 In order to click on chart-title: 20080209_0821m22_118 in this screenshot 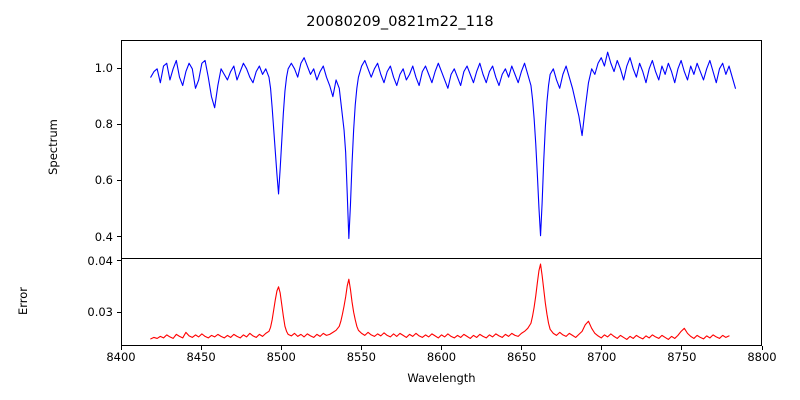, I will do `click(400, 22)`.